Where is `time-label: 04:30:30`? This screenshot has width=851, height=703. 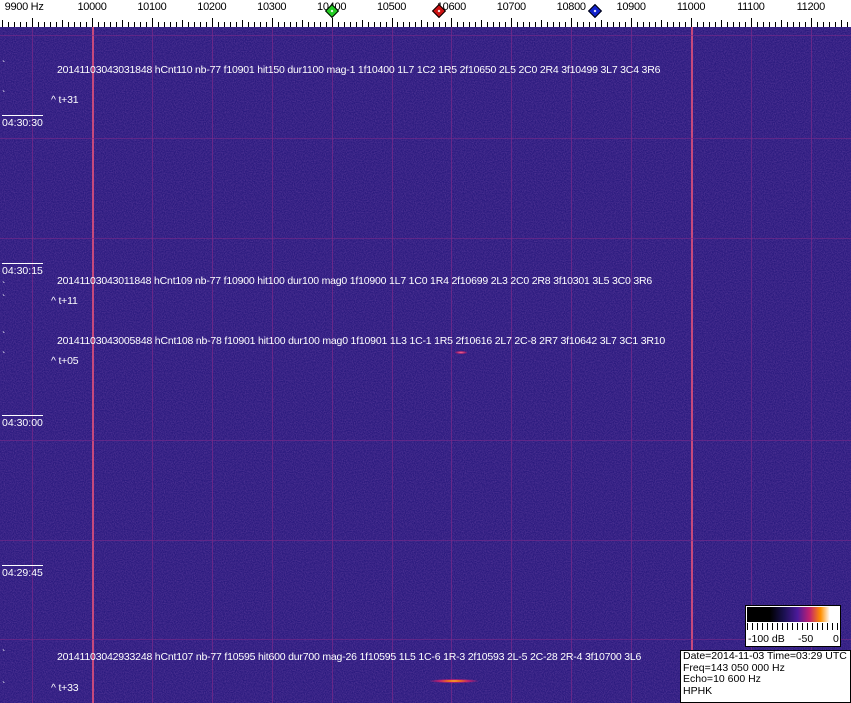
time-label: 04:30:30 is located at coordinates (22, 122).